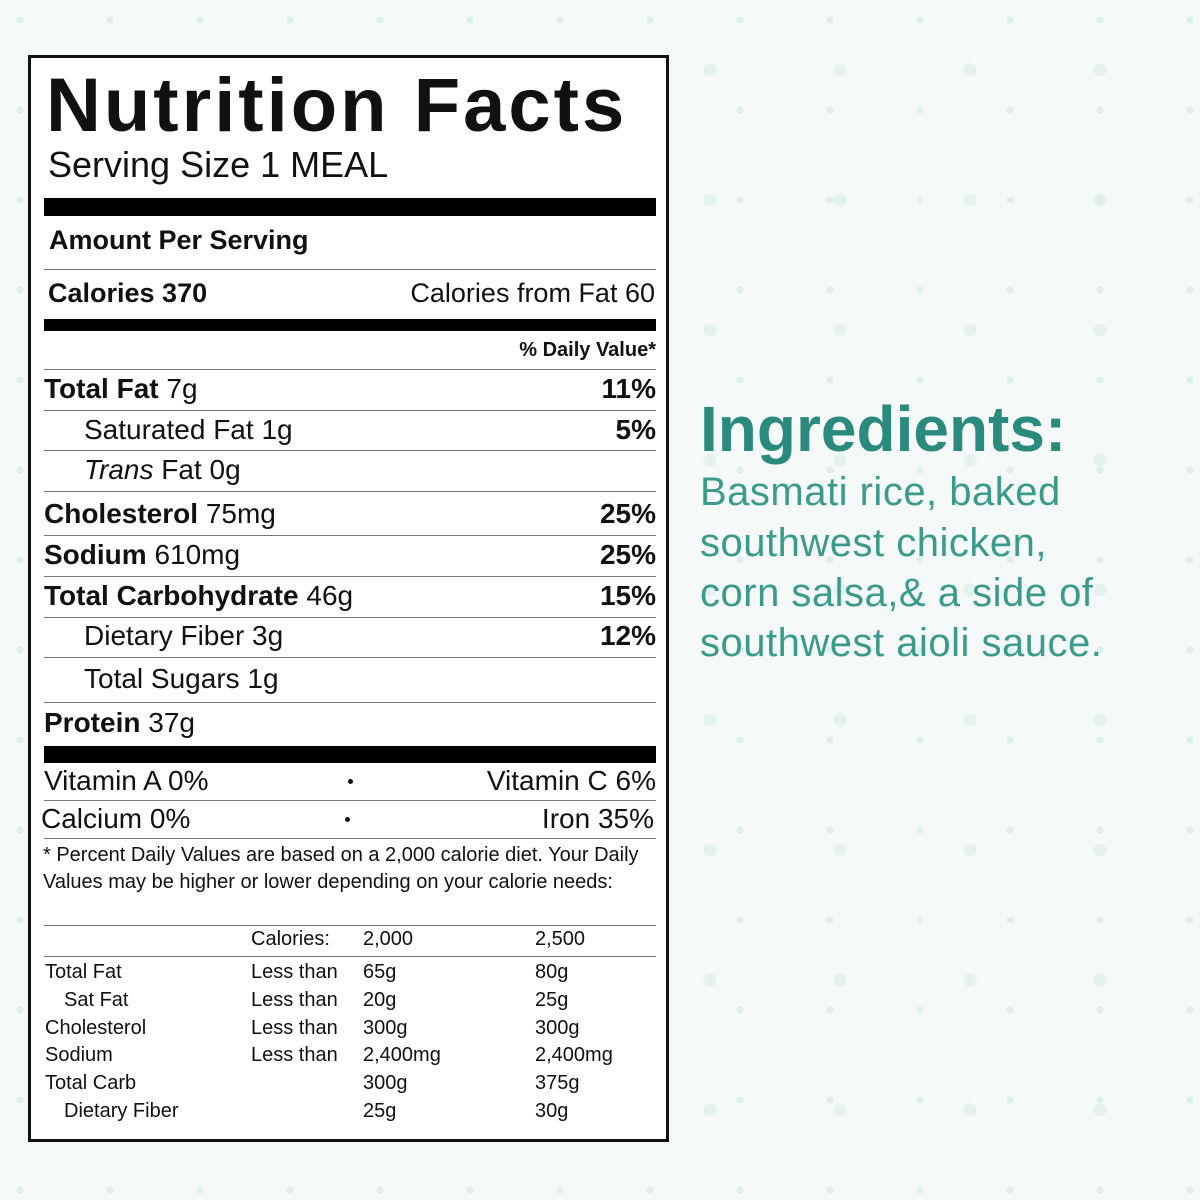 This screenshot has height=1200, width=1200. What do you see at coordinates (873, 543) in the screenshot?
I see `ingredients-line: southwest chicken,` at bounding box center [873, 543].